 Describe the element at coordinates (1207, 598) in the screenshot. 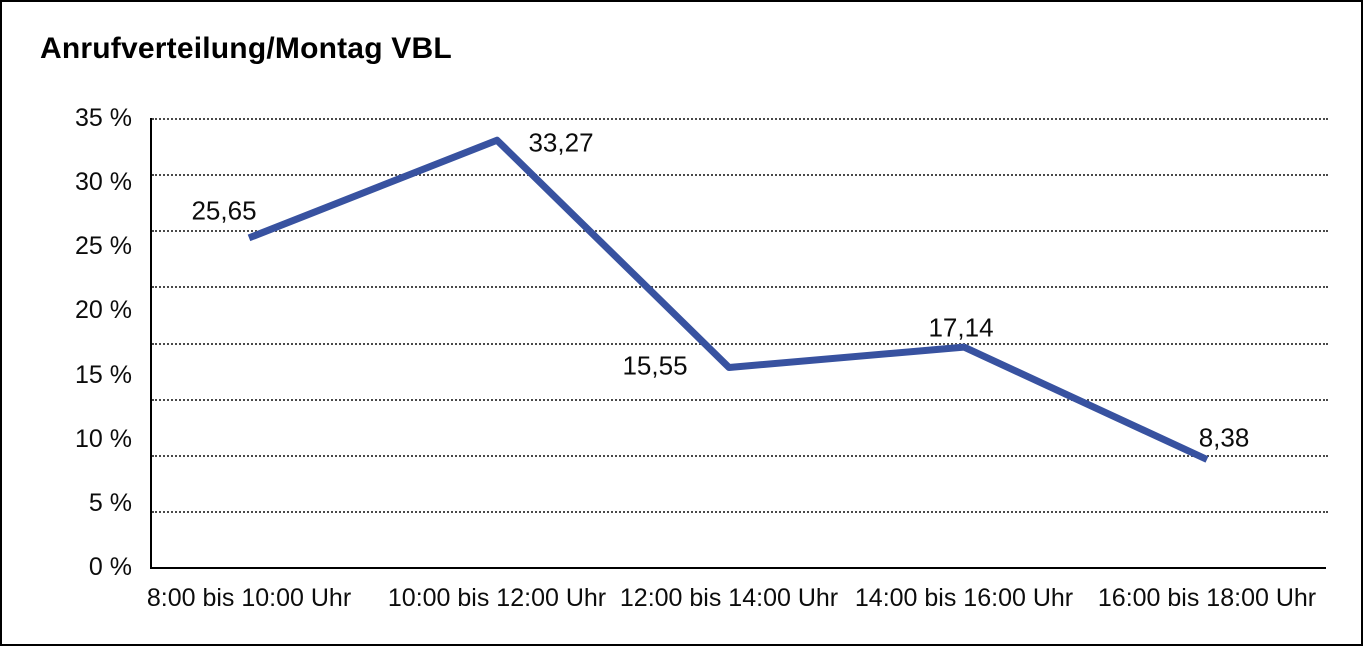

I see `x-axis-tick-label: 16:00 bis 18:00 Uhr` at that location.